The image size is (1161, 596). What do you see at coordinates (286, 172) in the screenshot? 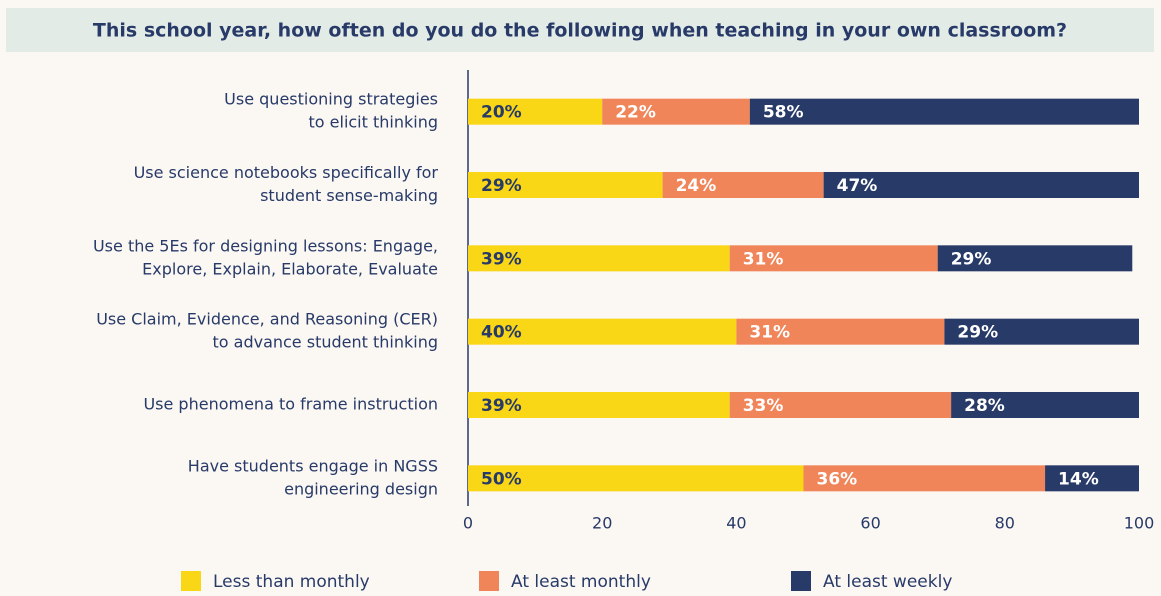
I see `category-label: Use science notebooks specifically for` at bounding box center [286, 172].